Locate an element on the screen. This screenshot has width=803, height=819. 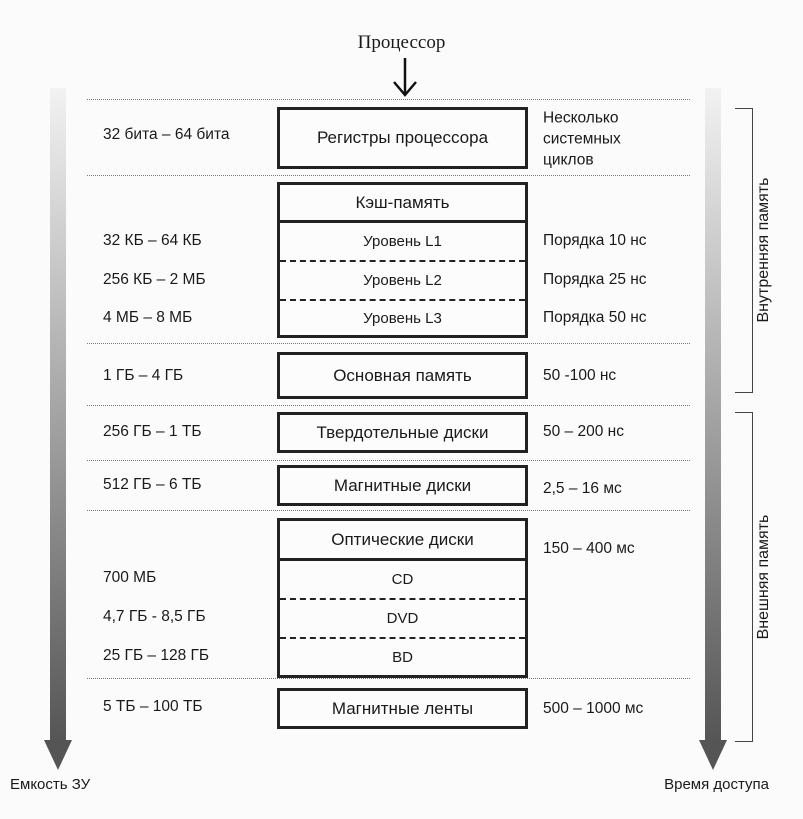
hdd-capacity: 512 ГБ – 6 ТБ is located at coordinates (152, 484).